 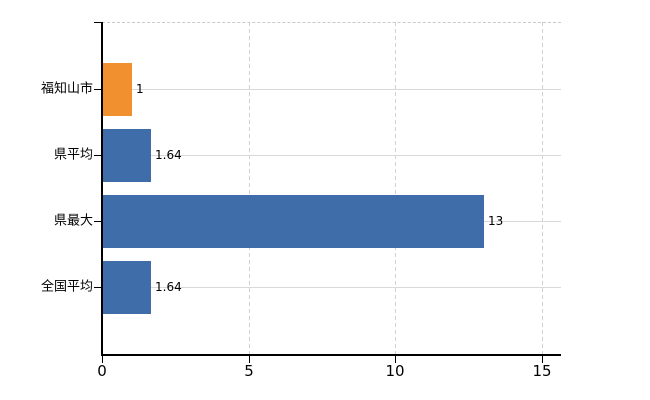 I want to click on y-axis-line, so click(x=102, y=189).